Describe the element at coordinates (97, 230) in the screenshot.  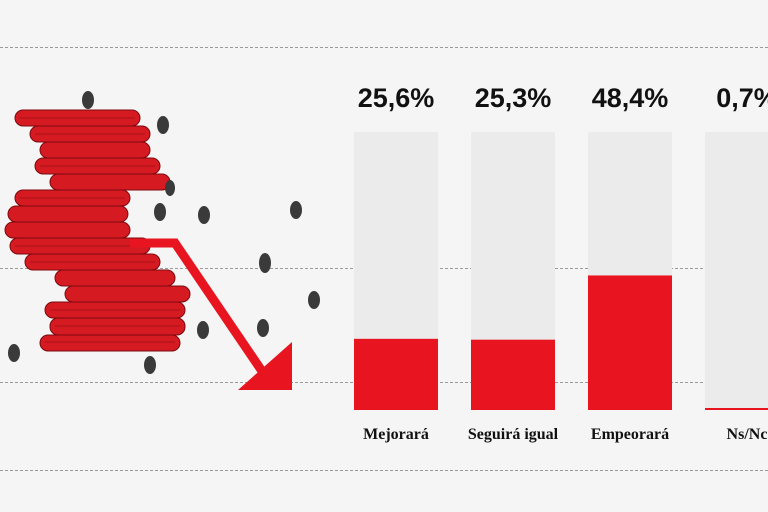
I see `coin-stack-icon` at that location.